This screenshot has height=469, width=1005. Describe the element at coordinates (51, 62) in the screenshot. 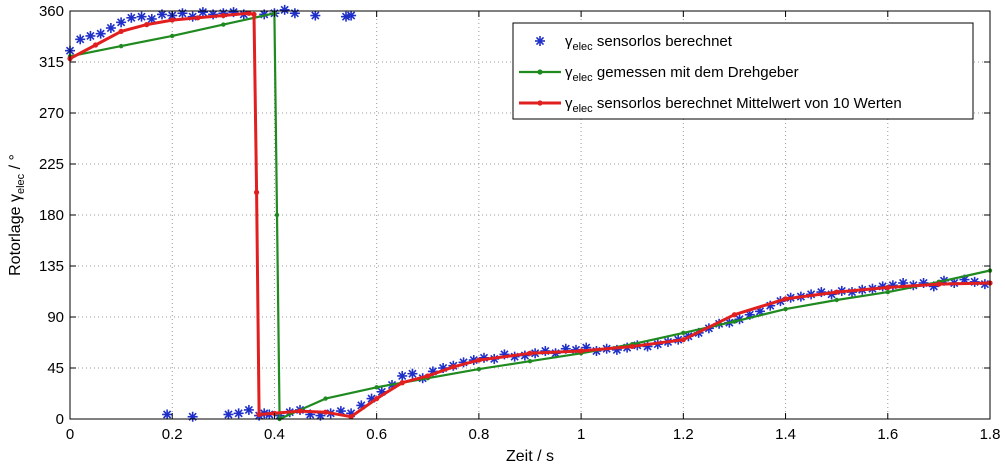

I see `y-tick-label: 315` at that location.